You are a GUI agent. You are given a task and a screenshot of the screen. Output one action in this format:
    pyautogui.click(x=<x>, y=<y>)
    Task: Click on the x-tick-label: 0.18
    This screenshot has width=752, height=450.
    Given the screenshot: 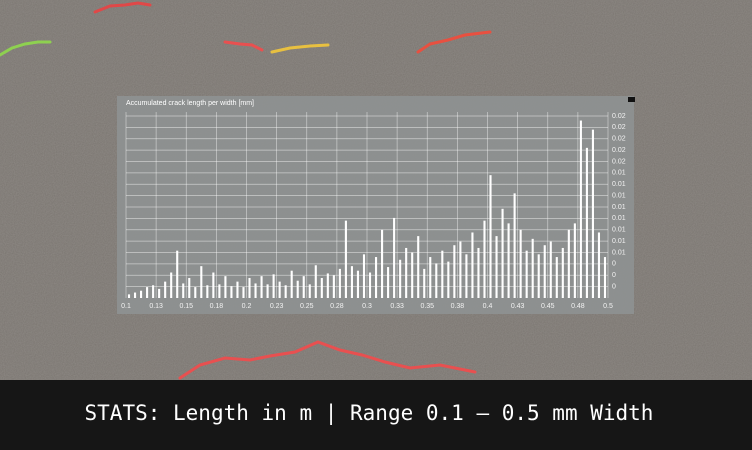 What is the action you would take?
    pyautogui.click(x=217, y=306)
    